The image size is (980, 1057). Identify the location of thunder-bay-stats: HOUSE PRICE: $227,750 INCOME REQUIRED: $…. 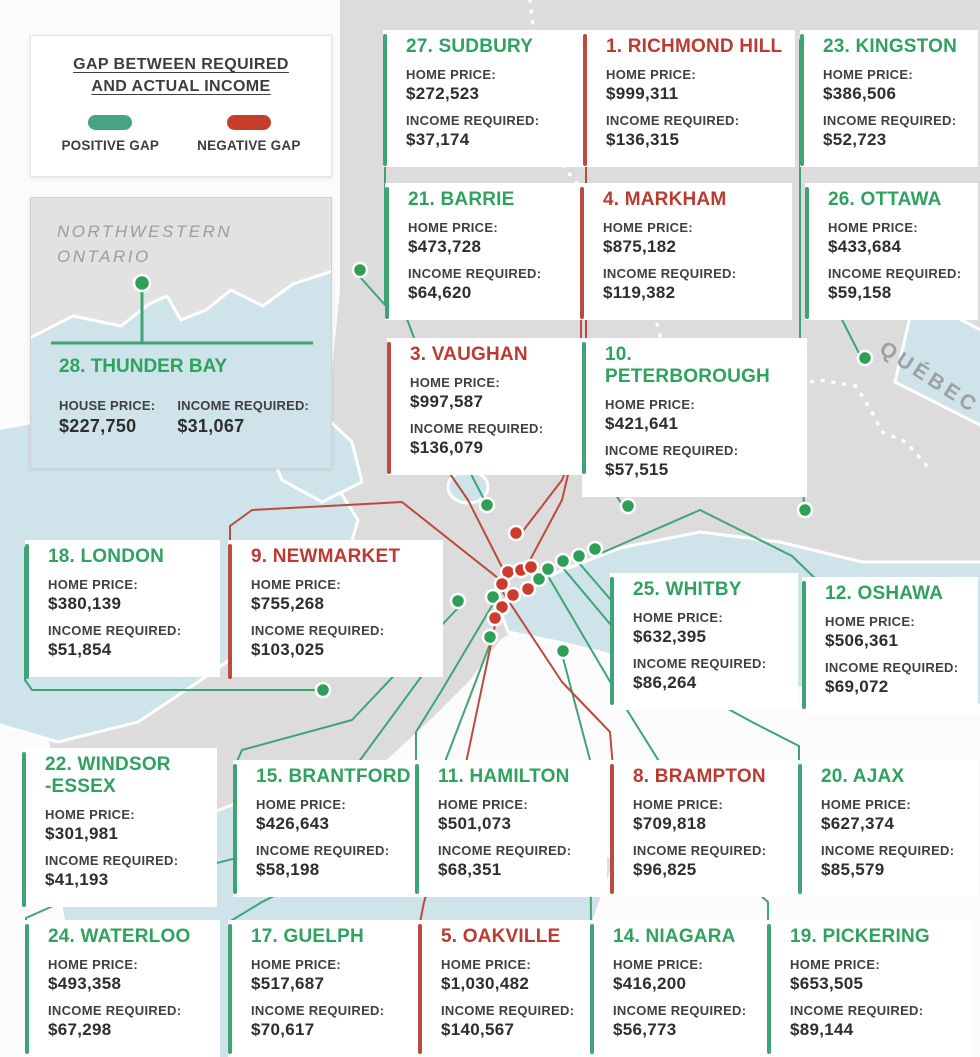
(184, 422).